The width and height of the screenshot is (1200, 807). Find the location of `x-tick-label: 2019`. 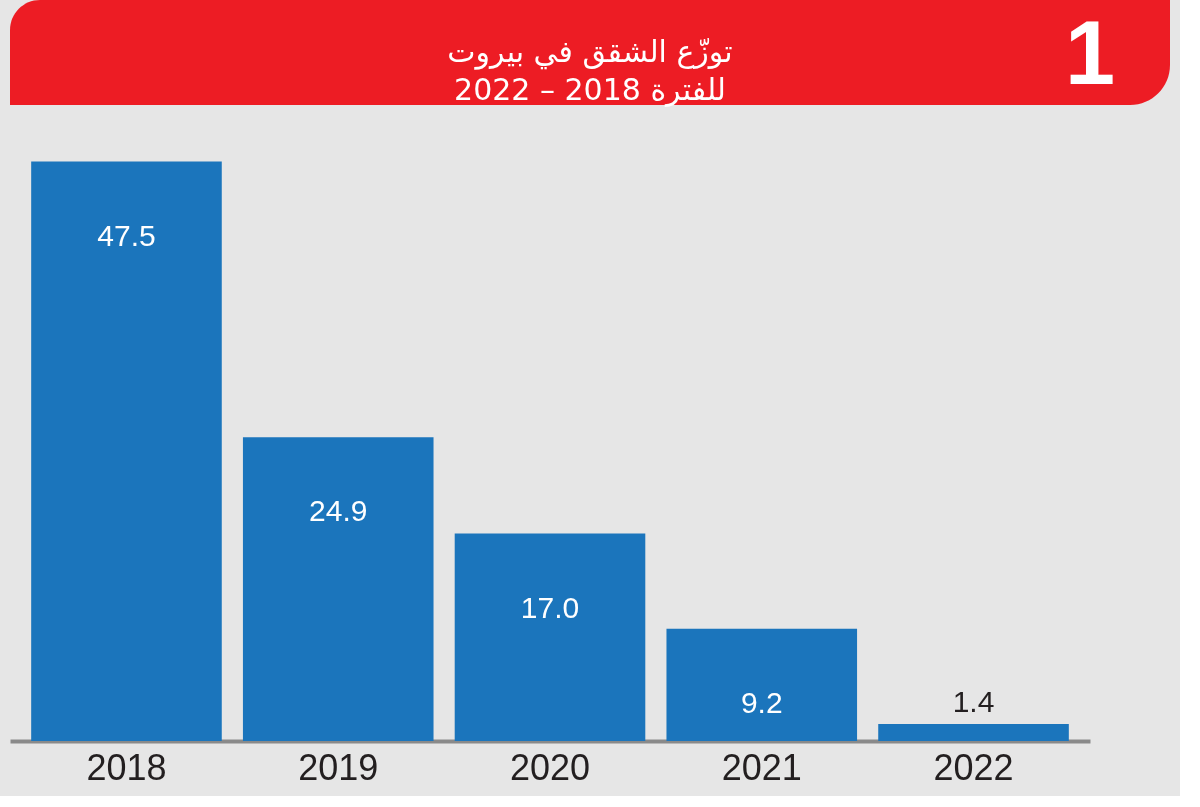

x-tick-label: 2019 is located at coordinates (338, 767).